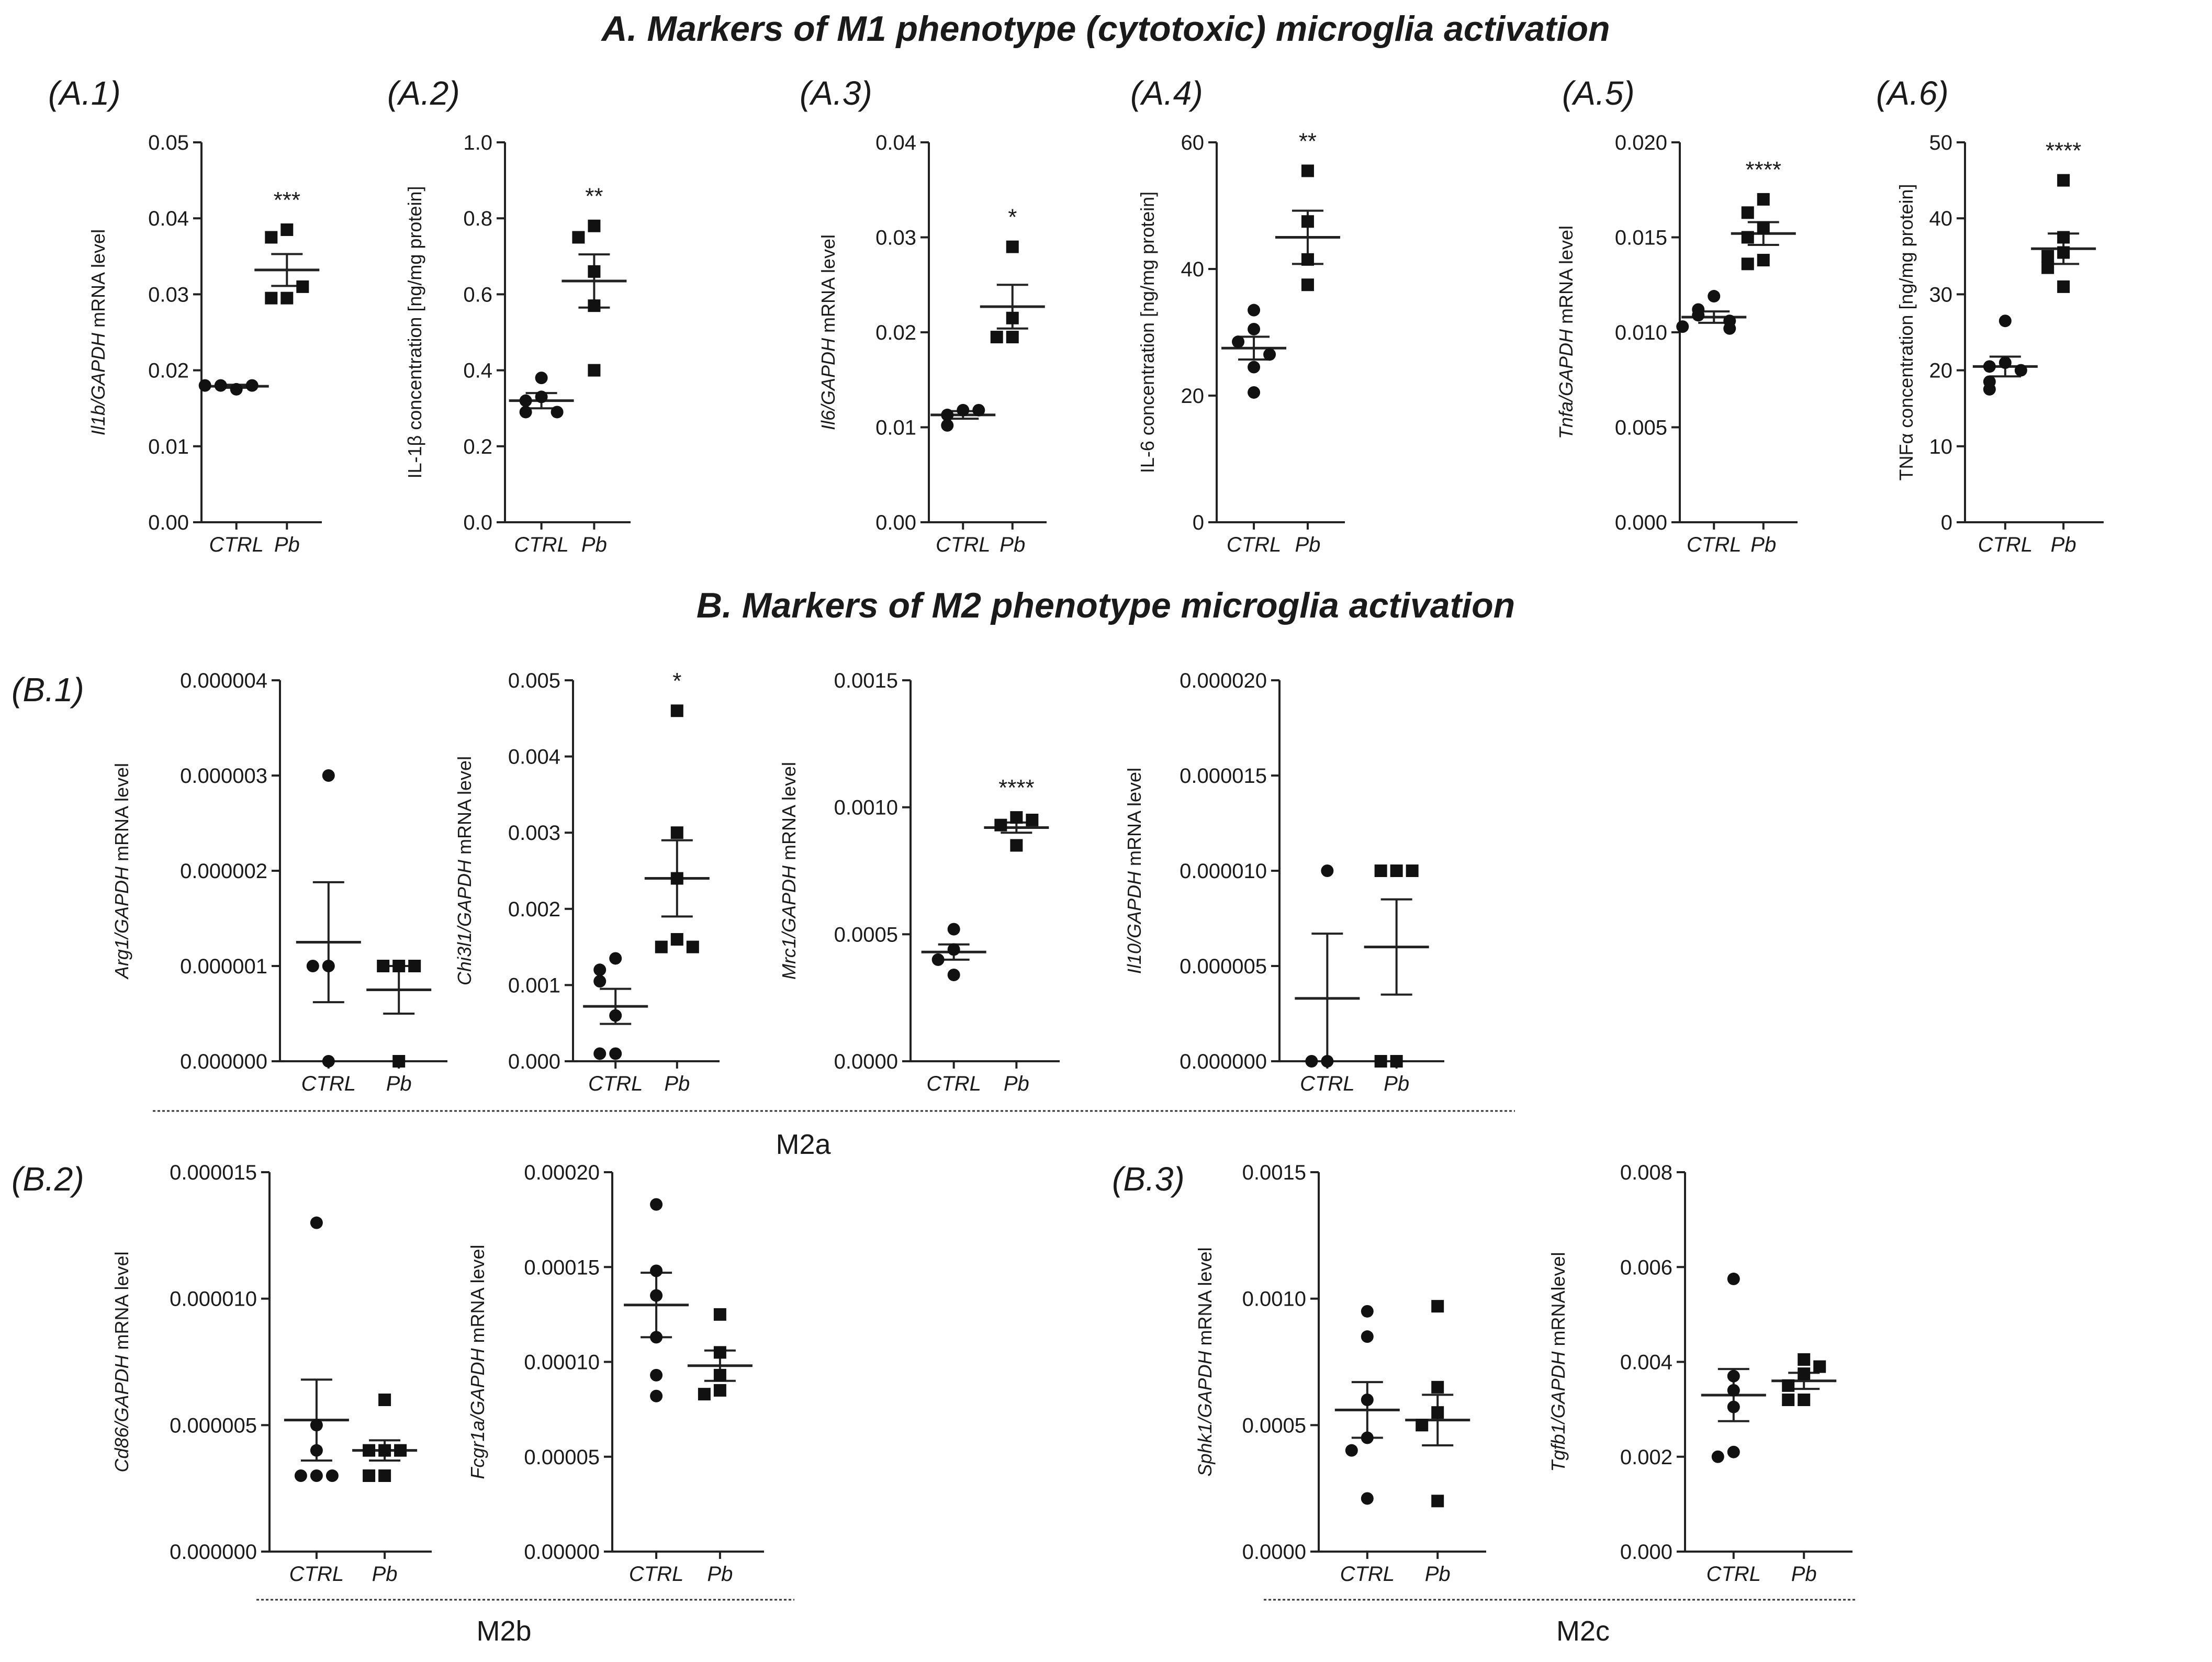 The image size is (2212, 1662). What do you see at coordinates (287, 200) in the screenshot?
I see `significance-marker: ***` at bounding box center [287, 200].